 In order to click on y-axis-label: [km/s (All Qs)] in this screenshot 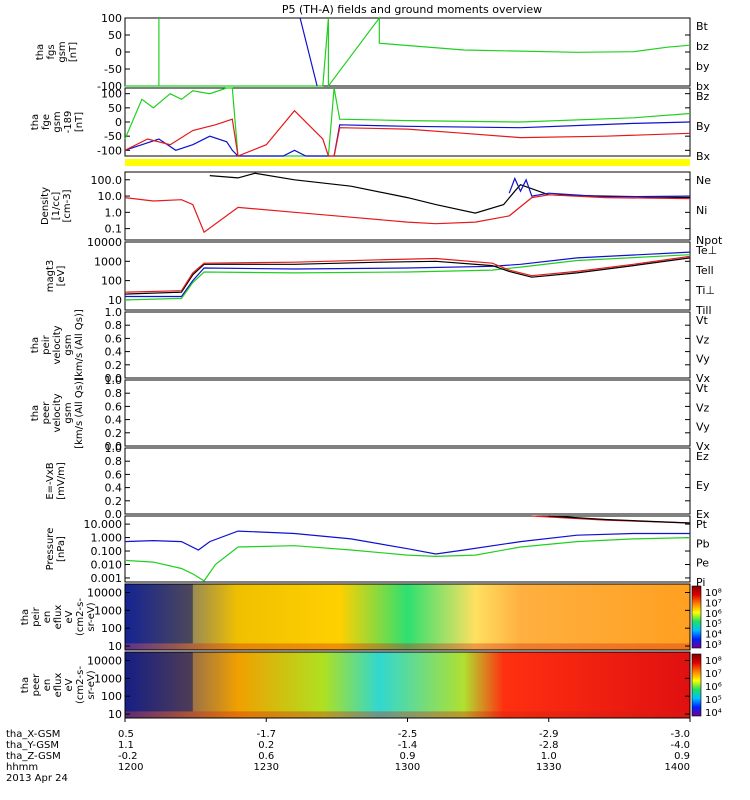, I will do `click(79, 413)`.